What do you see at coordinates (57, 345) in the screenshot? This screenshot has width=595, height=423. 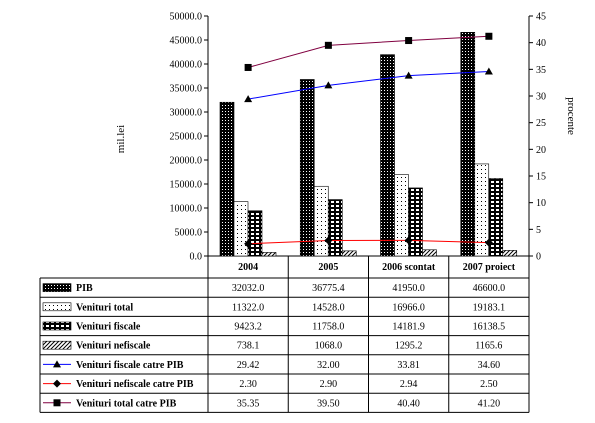 I see `legend-key-venituri-nefiscale` at bounding box center [57, 345].